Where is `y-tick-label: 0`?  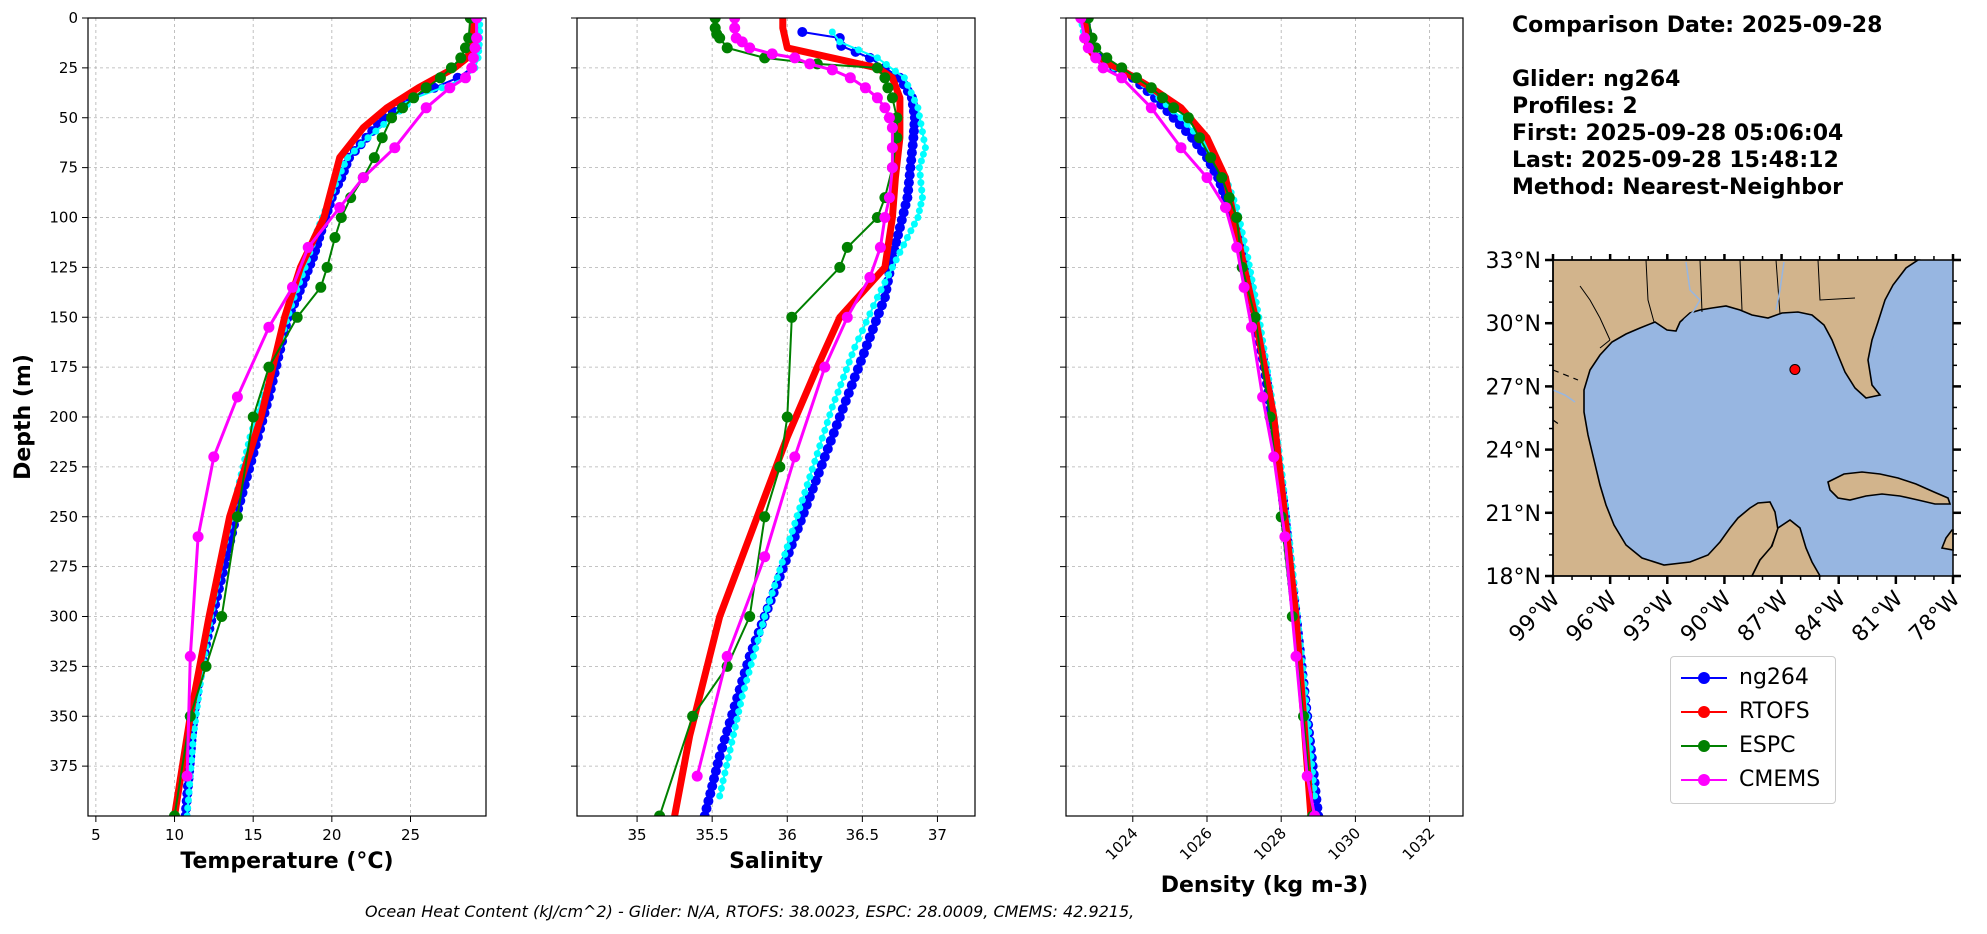
y-tick-label: 0 is located at coordinates (73, 18).